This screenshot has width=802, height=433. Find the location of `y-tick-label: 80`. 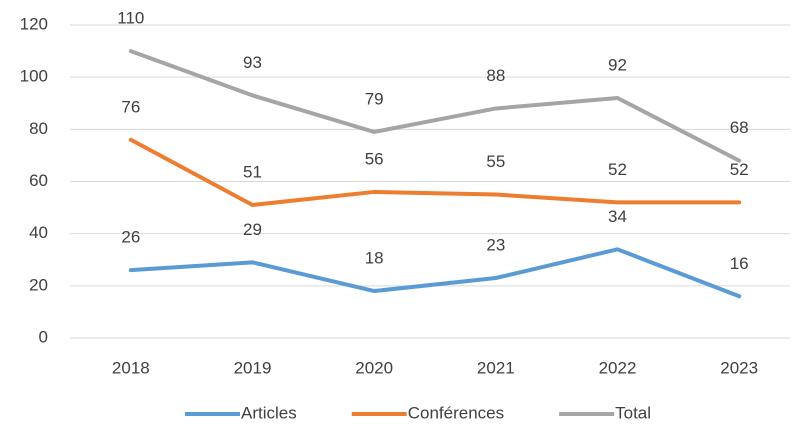

y-tick-label: 80 is located at coordinates (38, 128).